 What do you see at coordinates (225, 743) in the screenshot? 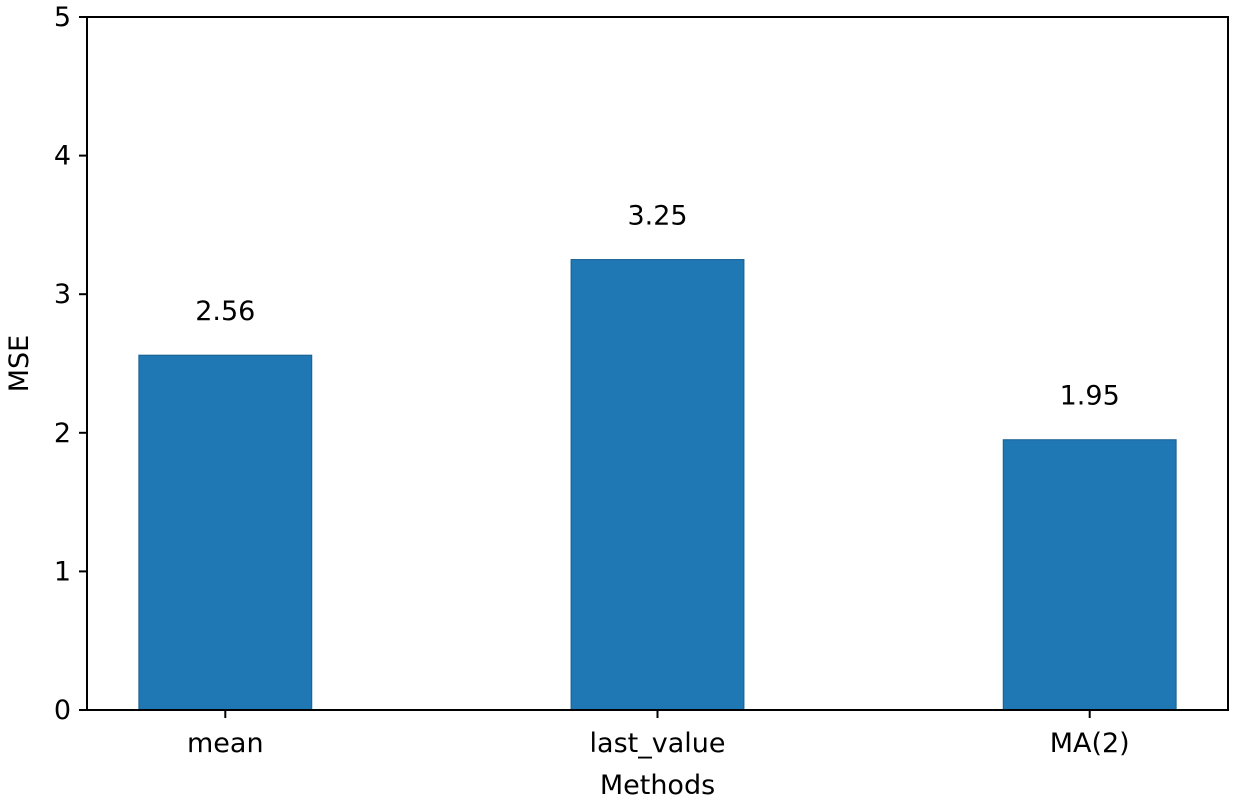
I see `x-tick-label: mean` at bounding box center [225, 743].